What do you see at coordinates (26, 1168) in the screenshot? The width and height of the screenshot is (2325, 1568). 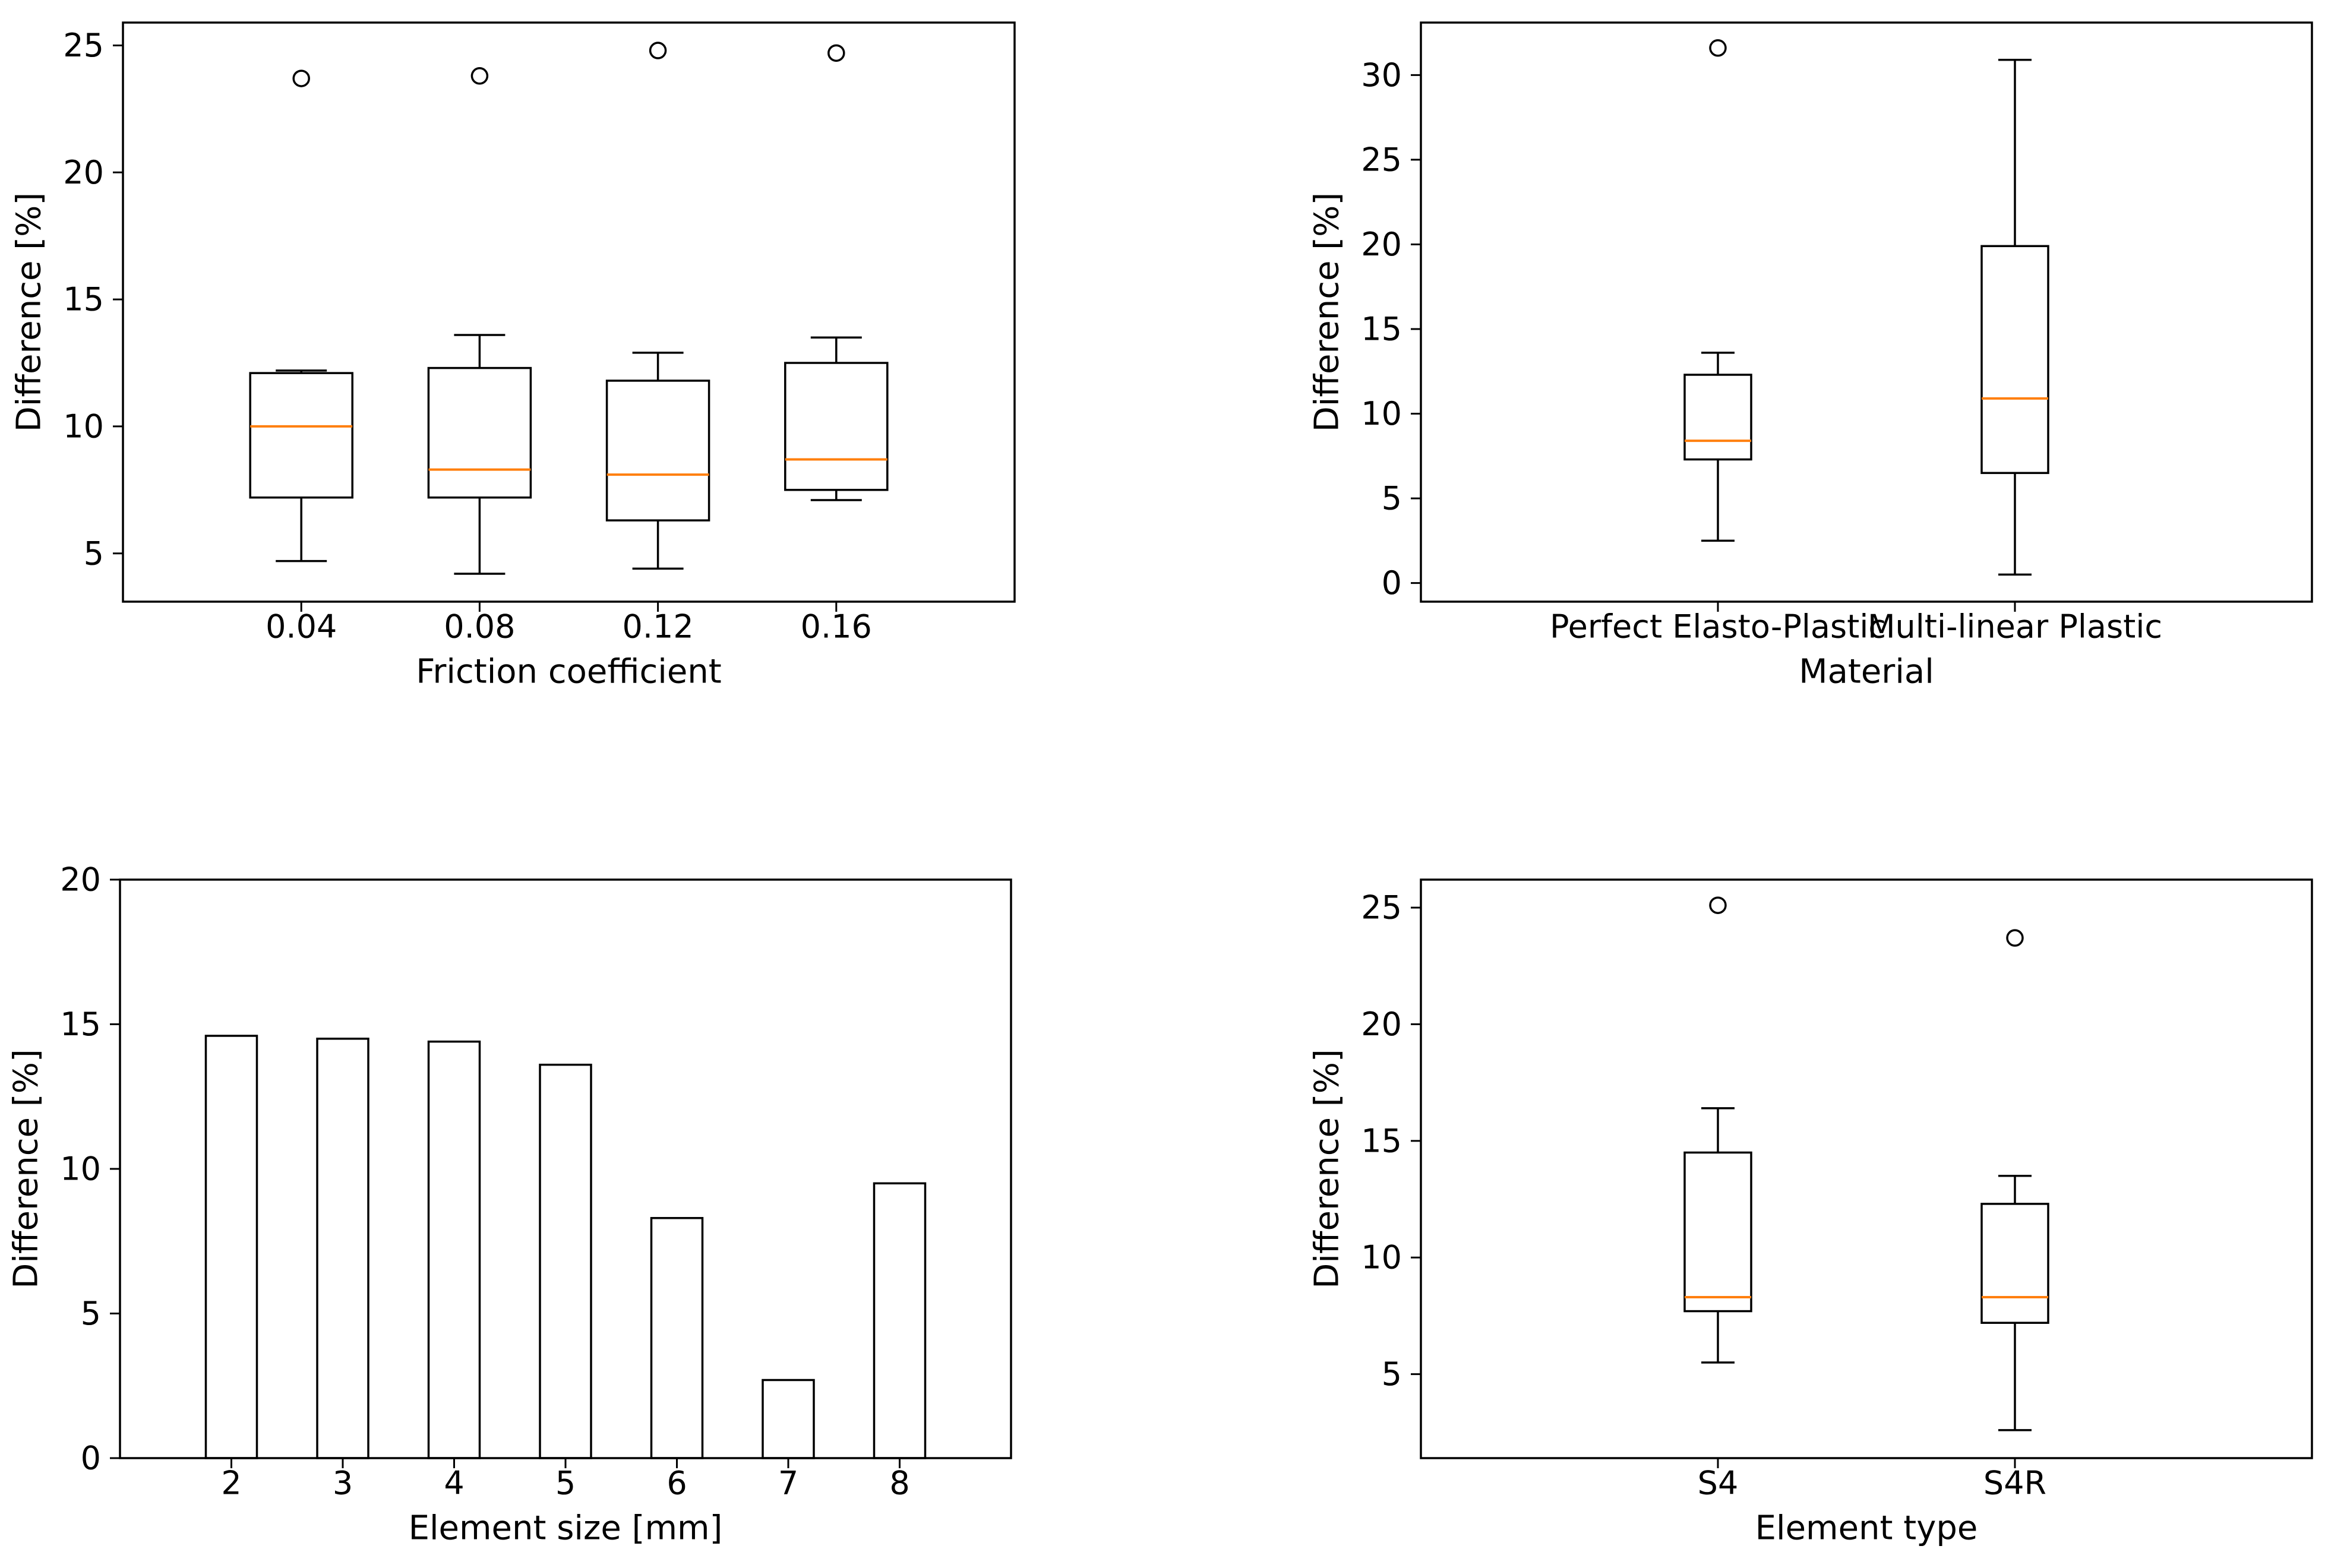 I see `element-size-ylabel: Difference [%]` at bounding box center [26, 1168].